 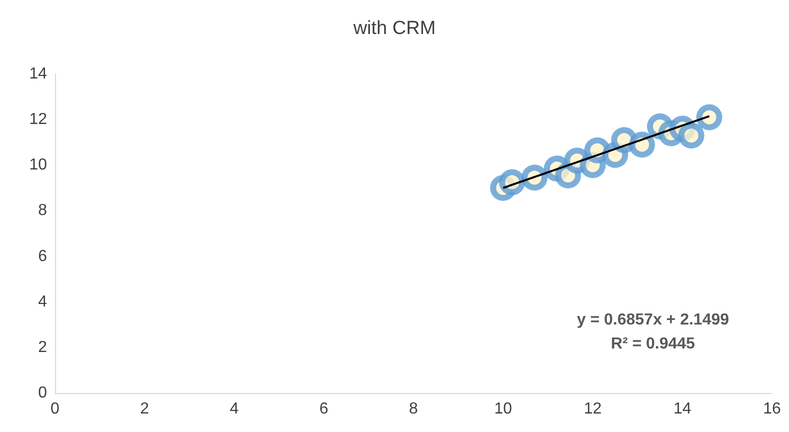 I want to click on x-tick-label: 8, so click(x=413, y=409).